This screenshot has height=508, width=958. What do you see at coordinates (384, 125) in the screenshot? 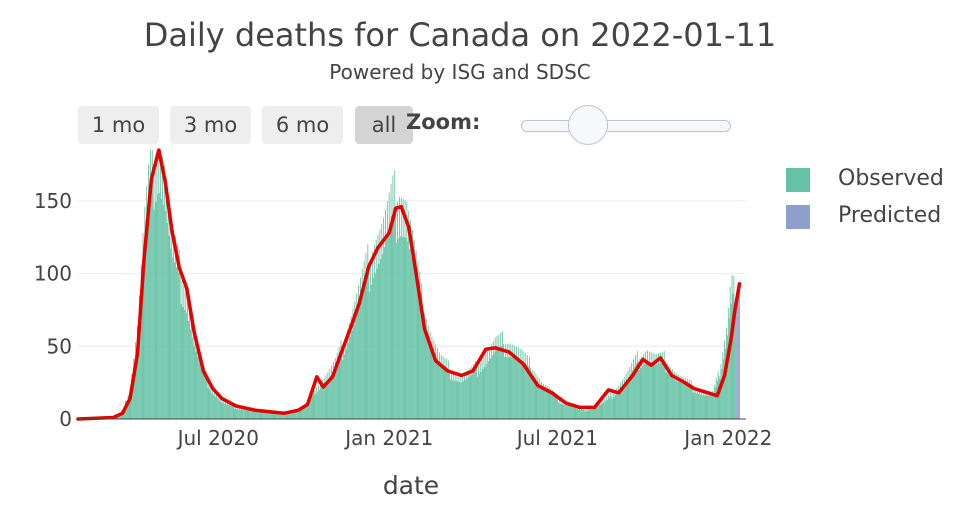
I see `range-button-all: all` at bounding box center [384, 125].